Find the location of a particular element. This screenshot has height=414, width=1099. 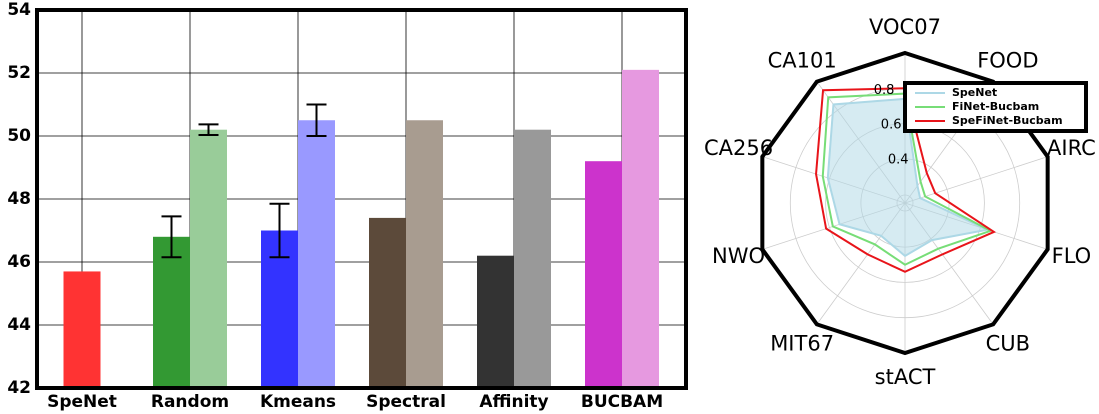

y-tick-label: 44 is located at coordinates (19, 325).